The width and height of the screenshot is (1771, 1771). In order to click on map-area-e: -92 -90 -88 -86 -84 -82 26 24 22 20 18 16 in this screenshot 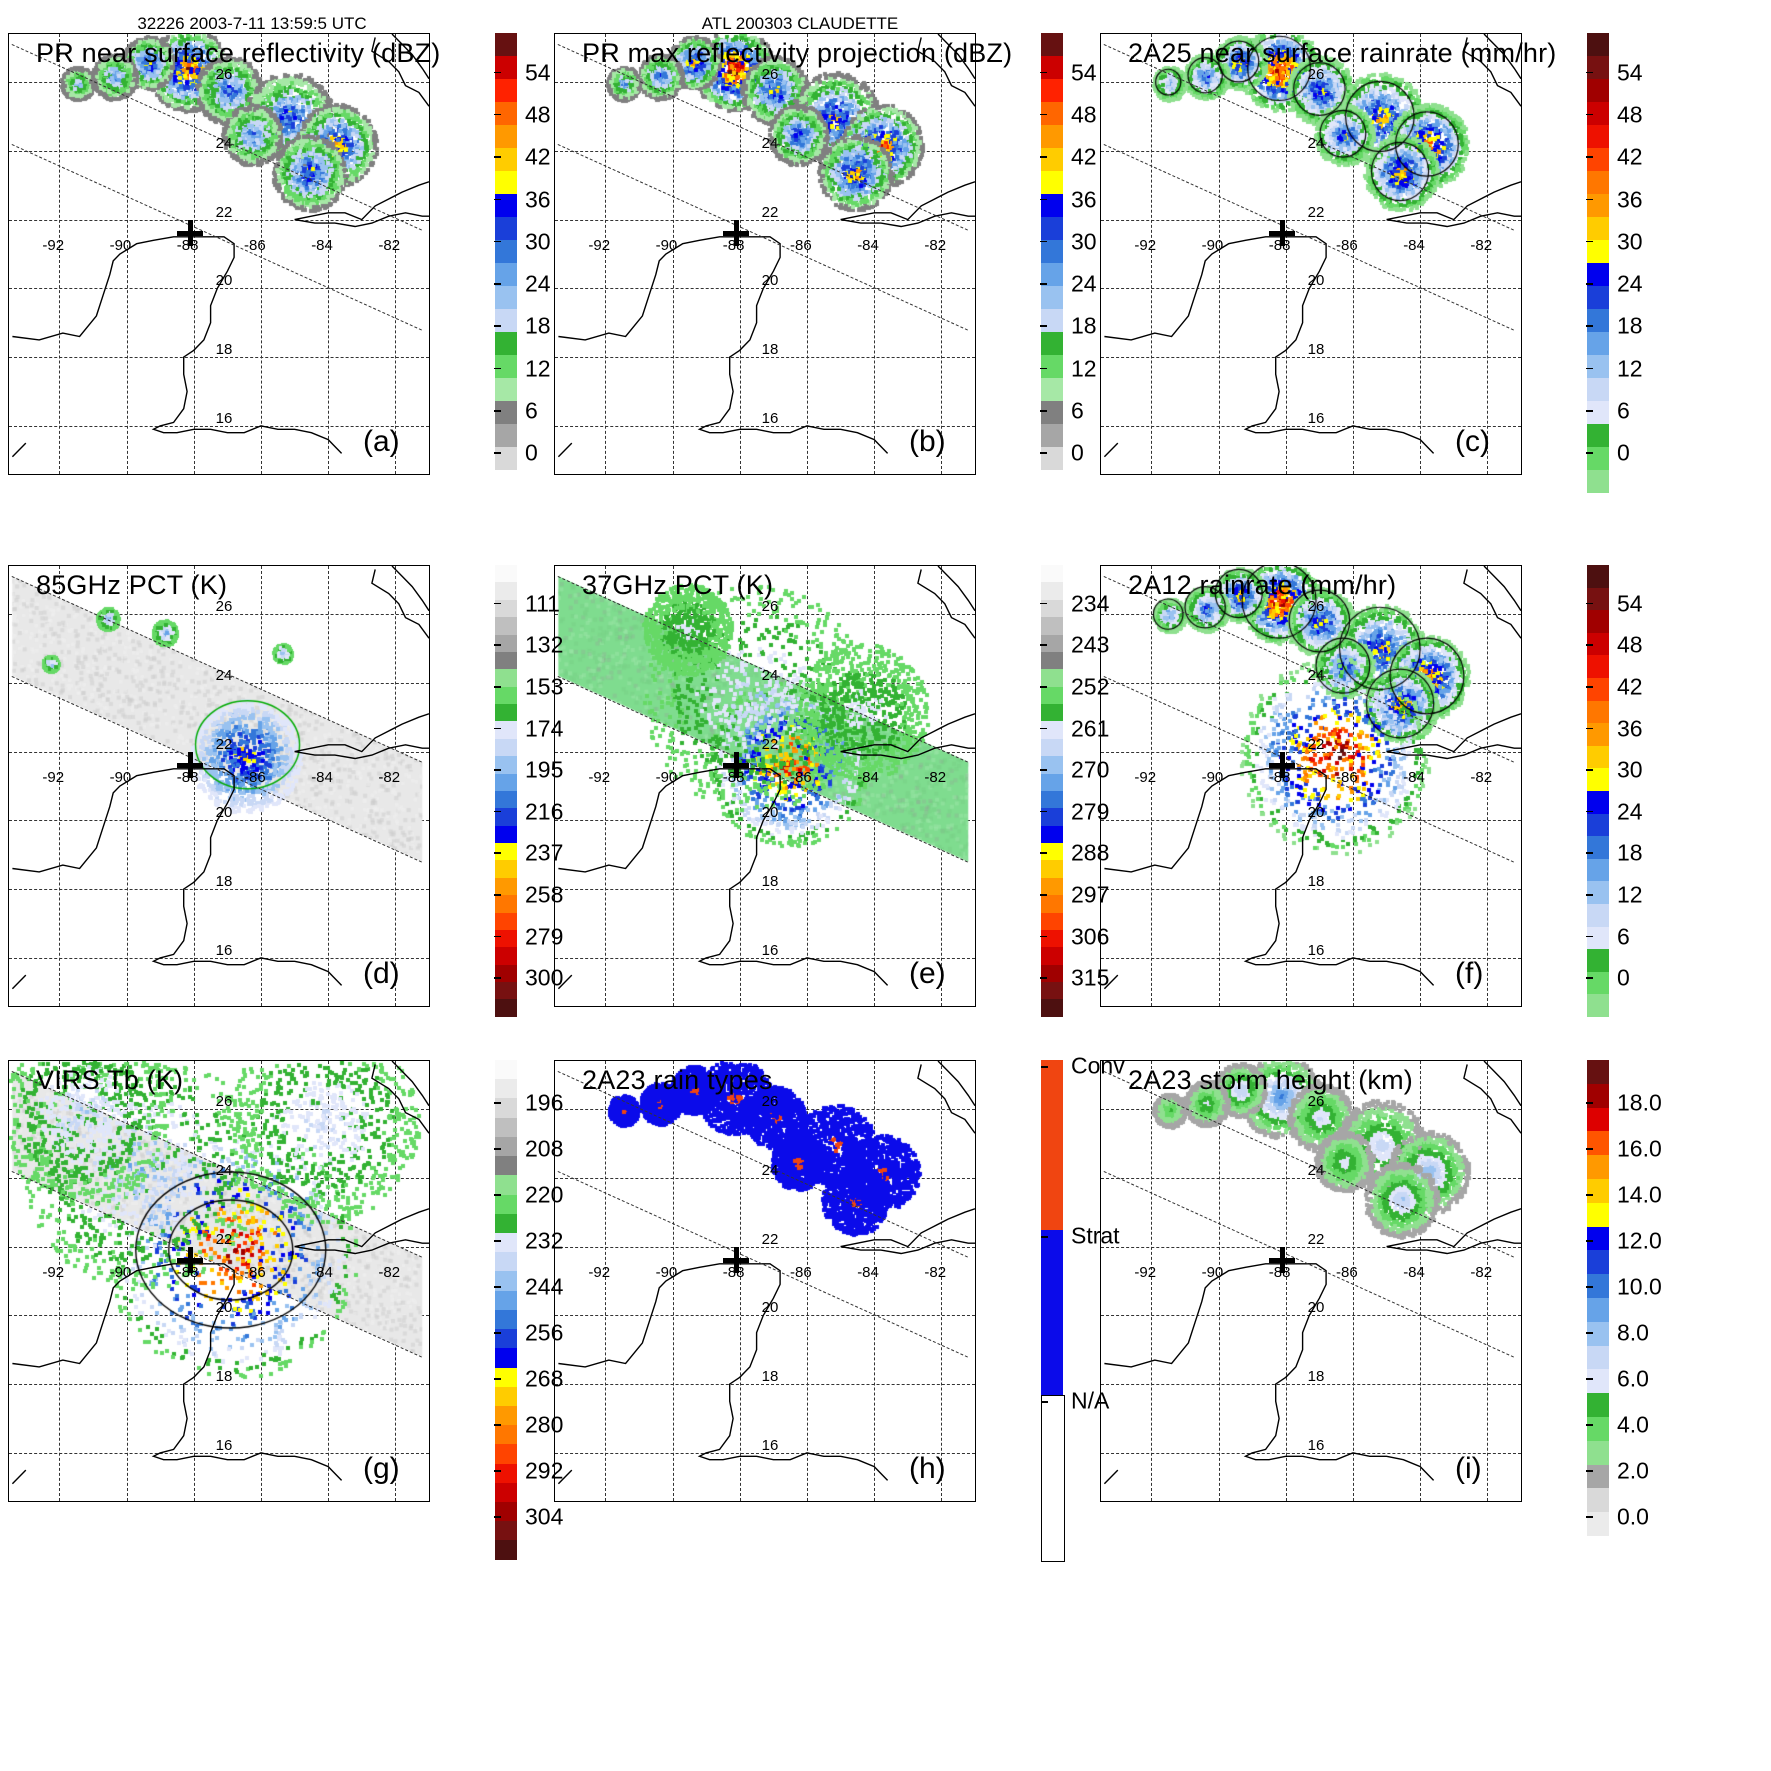, I will do `click(765, 786)`.